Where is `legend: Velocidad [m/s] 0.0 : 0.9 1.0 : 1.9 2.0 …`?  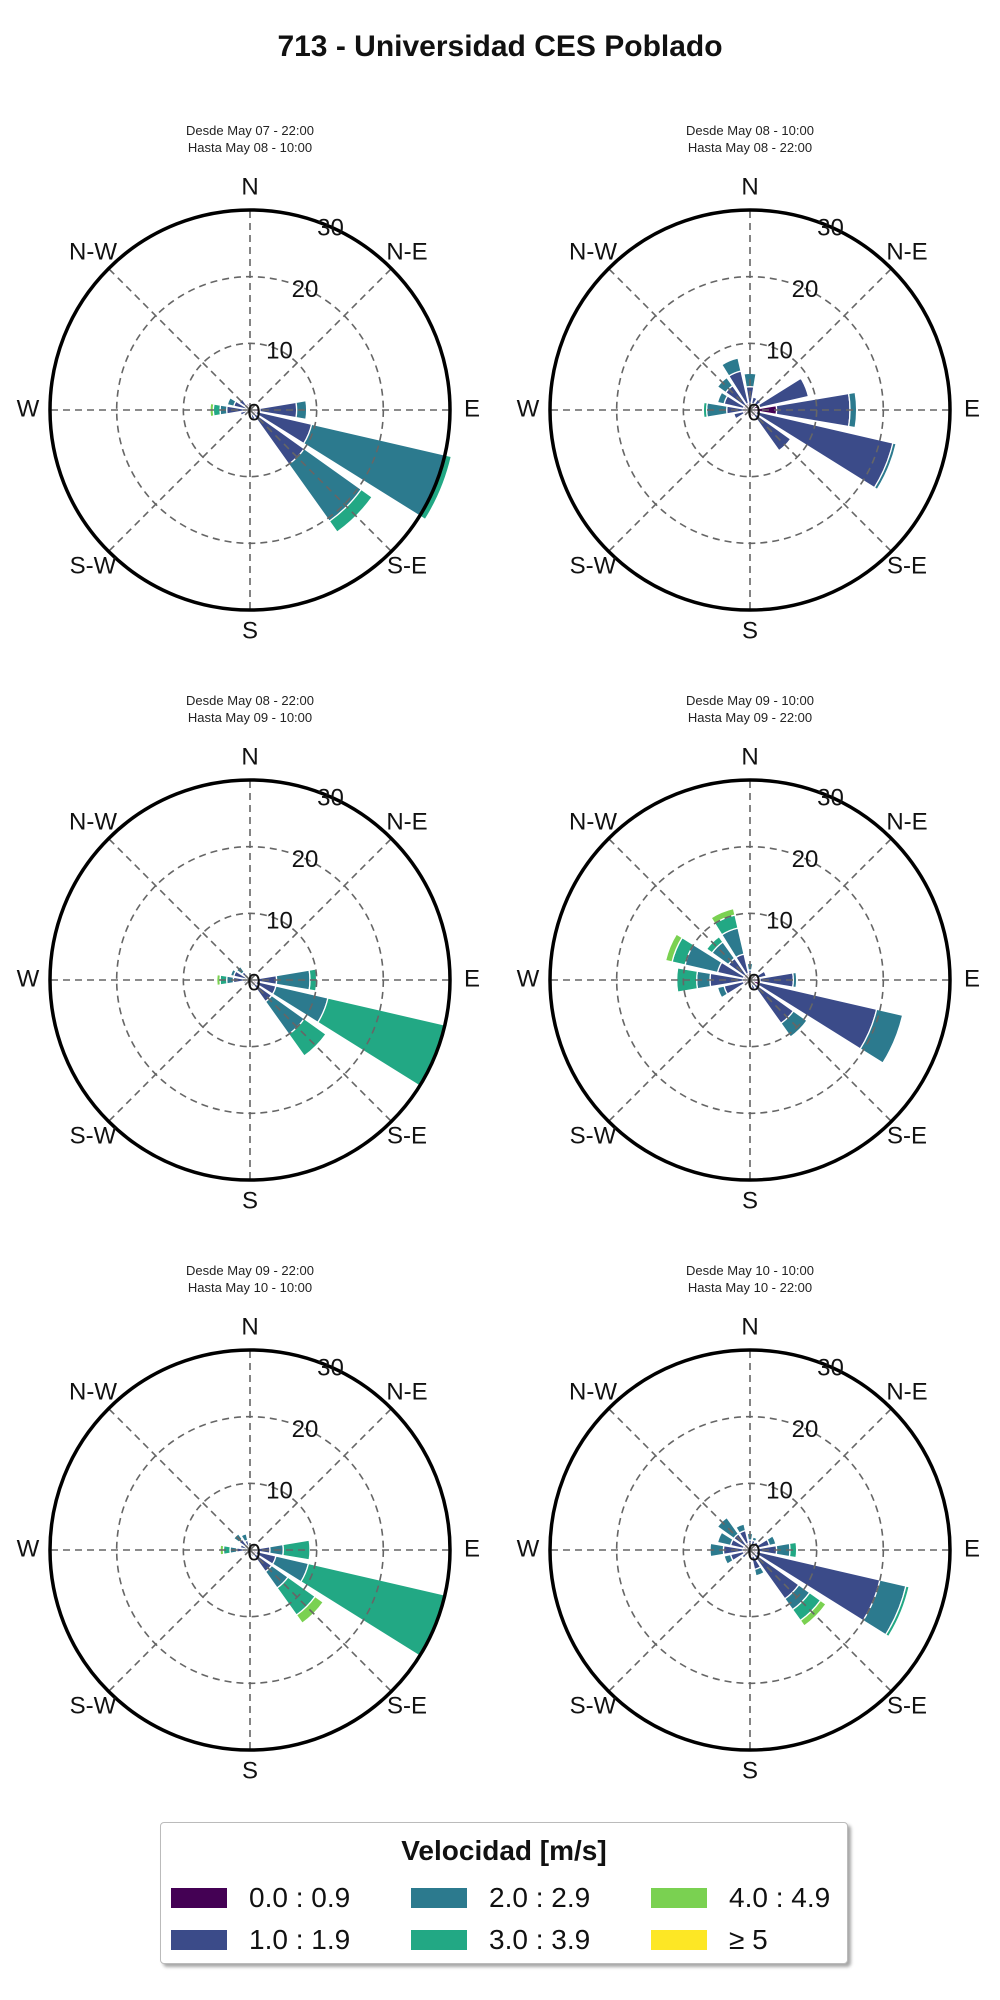
legend: Velocidad [m/s] 0.0 : 0.9 1.0 : 1.9 2.0 … is located at coordinates (504, 1893).